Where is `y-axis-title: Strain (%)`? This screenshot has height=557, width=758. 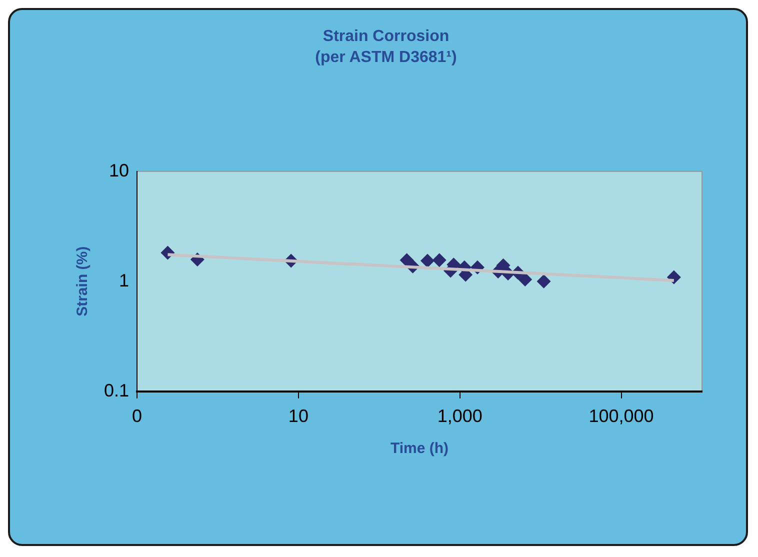
y-axis-title: Strain (%) is located at coordinates (83, 281).